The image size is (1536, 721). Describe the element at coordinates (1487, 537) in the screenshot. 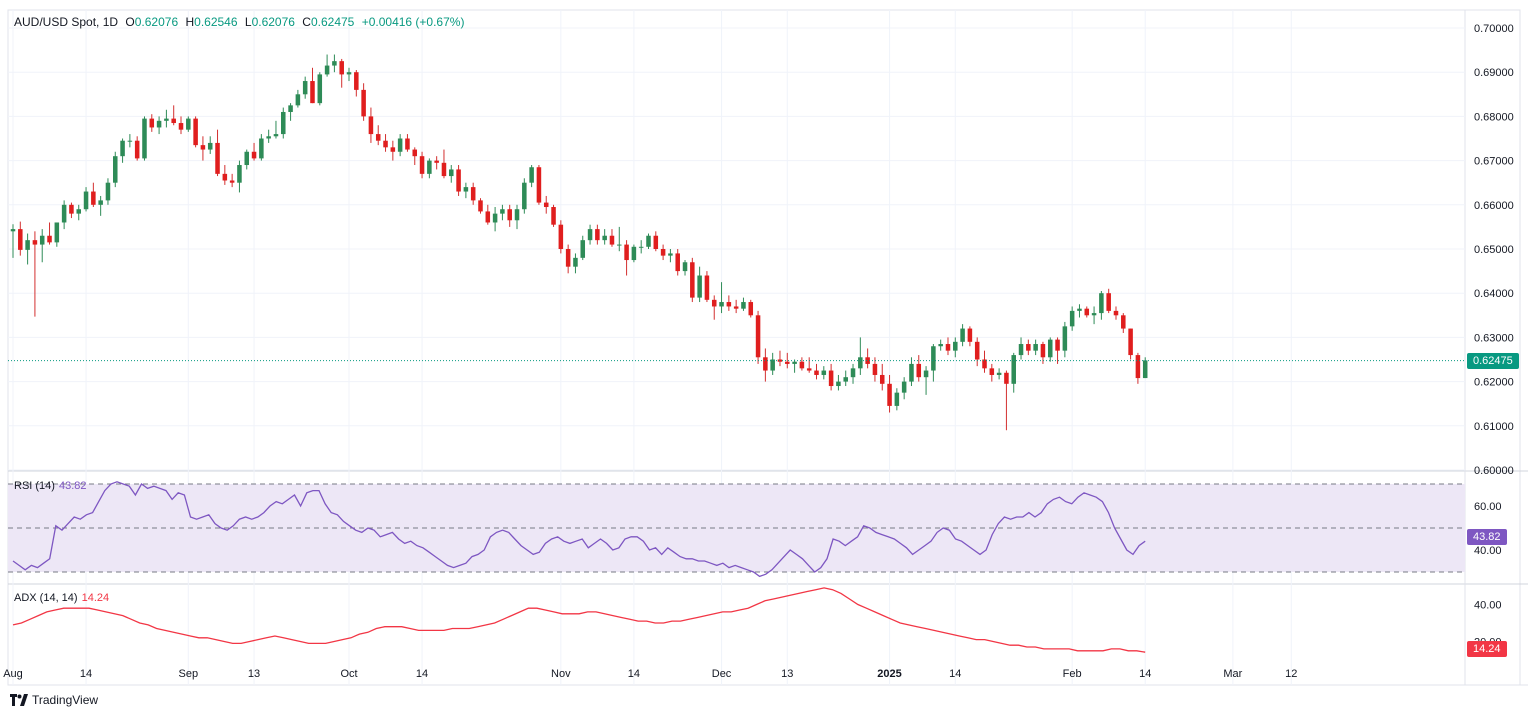

I see `rsi-price-tag: 43.82` at that location.